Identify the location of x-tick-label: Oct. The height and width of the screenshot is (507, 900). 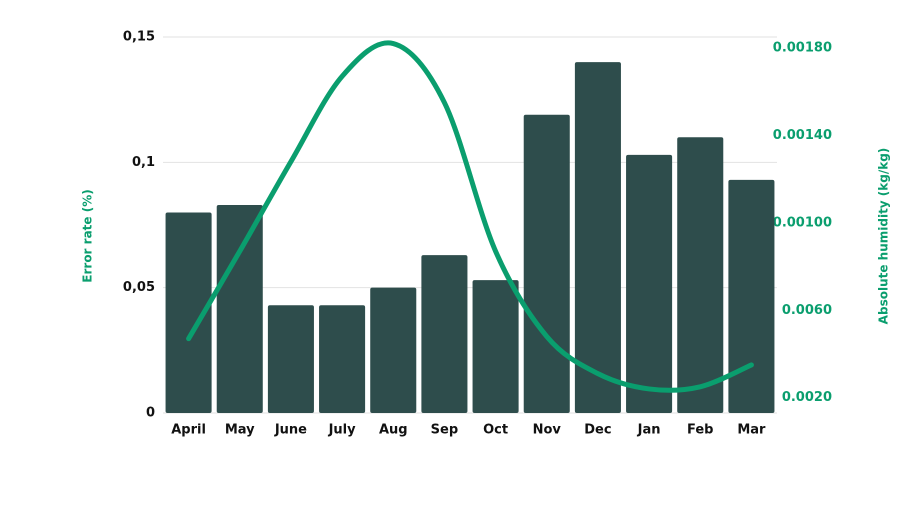
(495, 430).